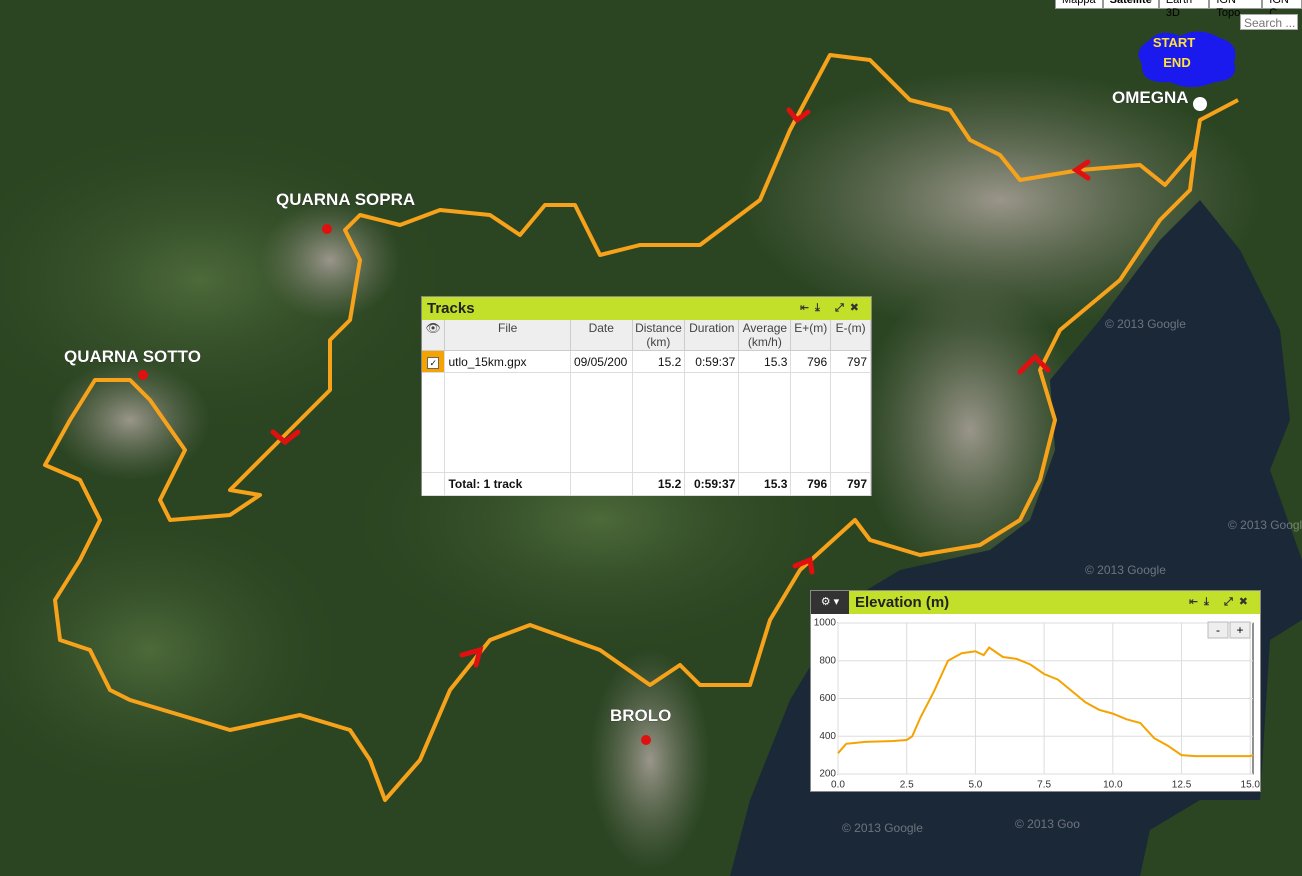 The height and width of the screenshot is (876, 1302). I want to click on y-tick-label: 1000, so click(825, 623).